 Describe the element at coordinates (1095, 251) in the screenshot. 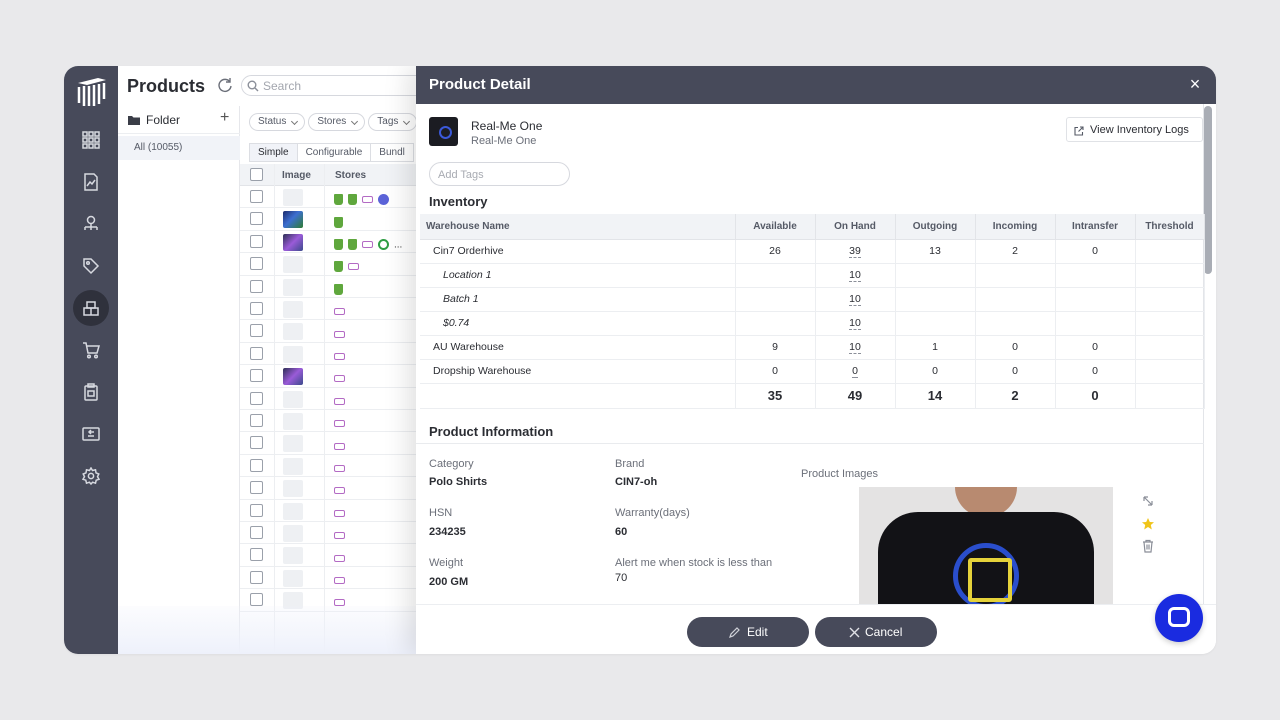

I see `inventory-intransfer: 0` at that location.